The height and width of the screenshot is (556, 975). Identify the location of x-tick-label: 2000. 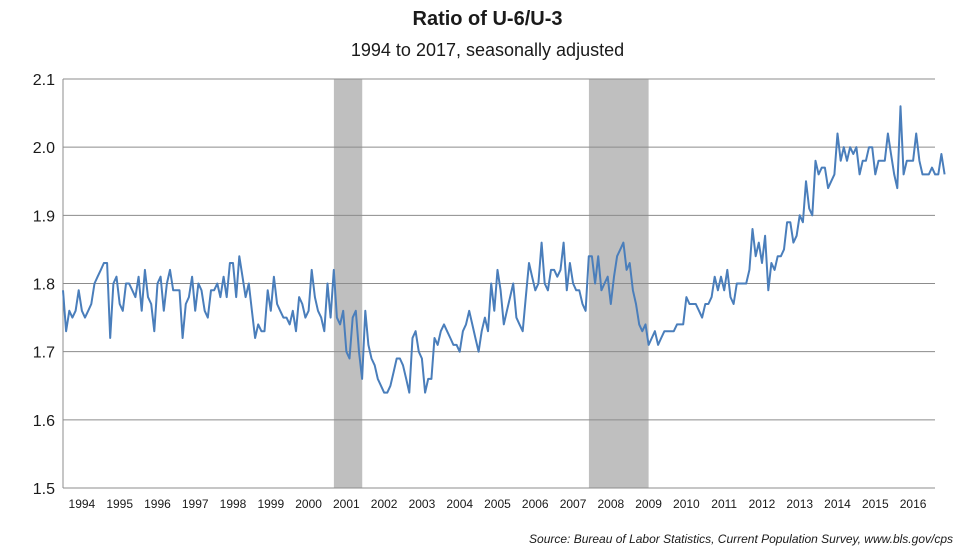
(308, 504).